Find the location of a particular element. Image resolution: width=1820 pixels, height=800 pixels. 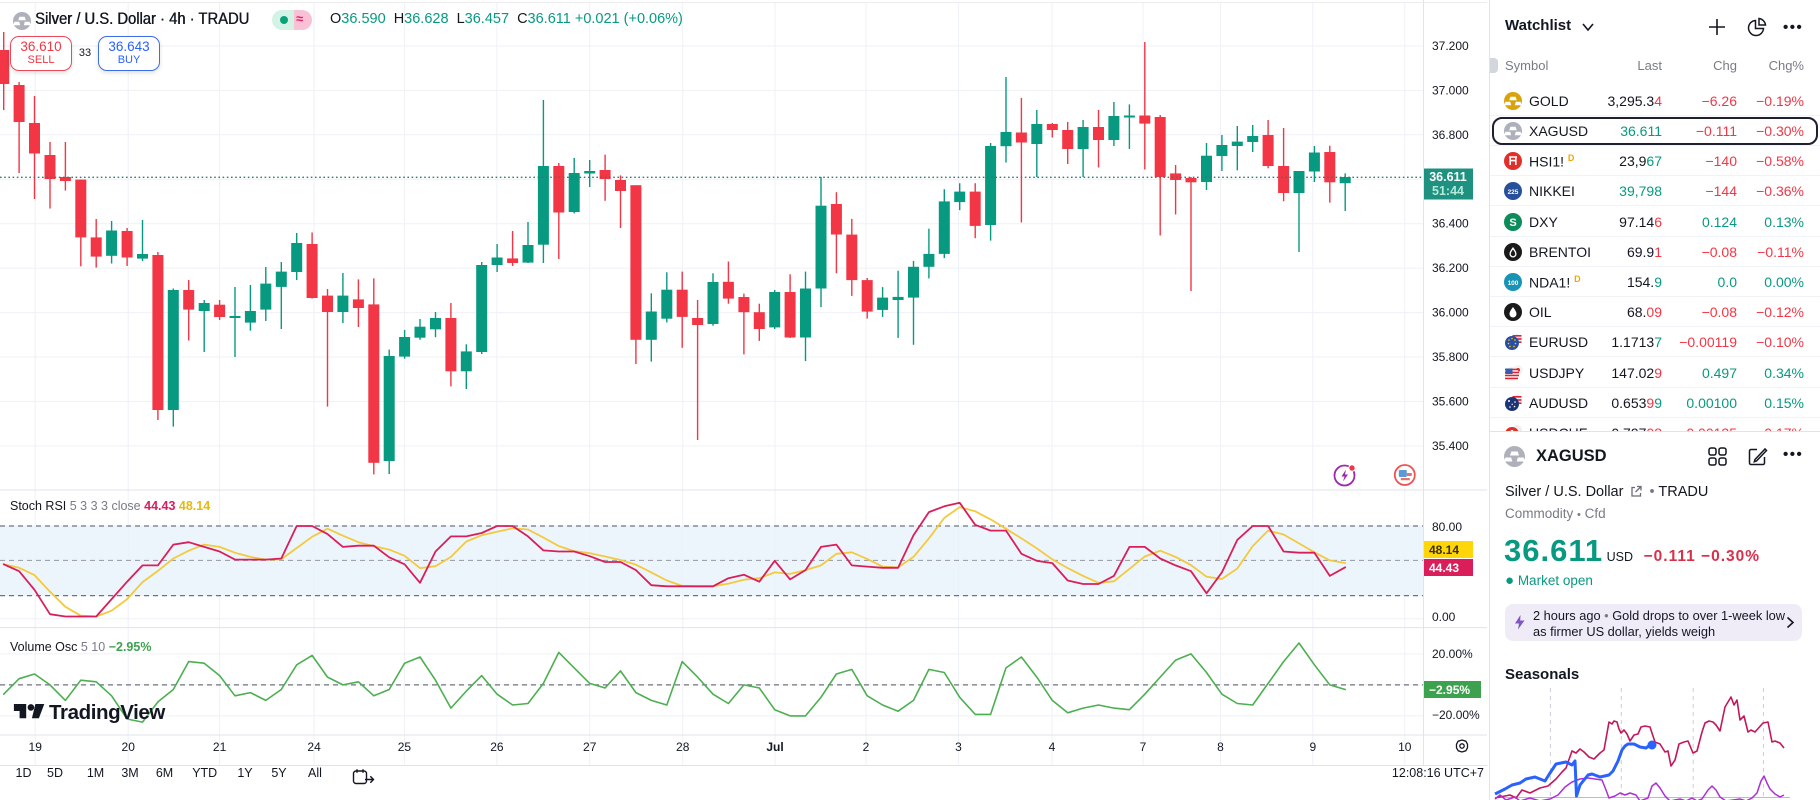

svg-text: 19 is located at coordinates (36, 747).